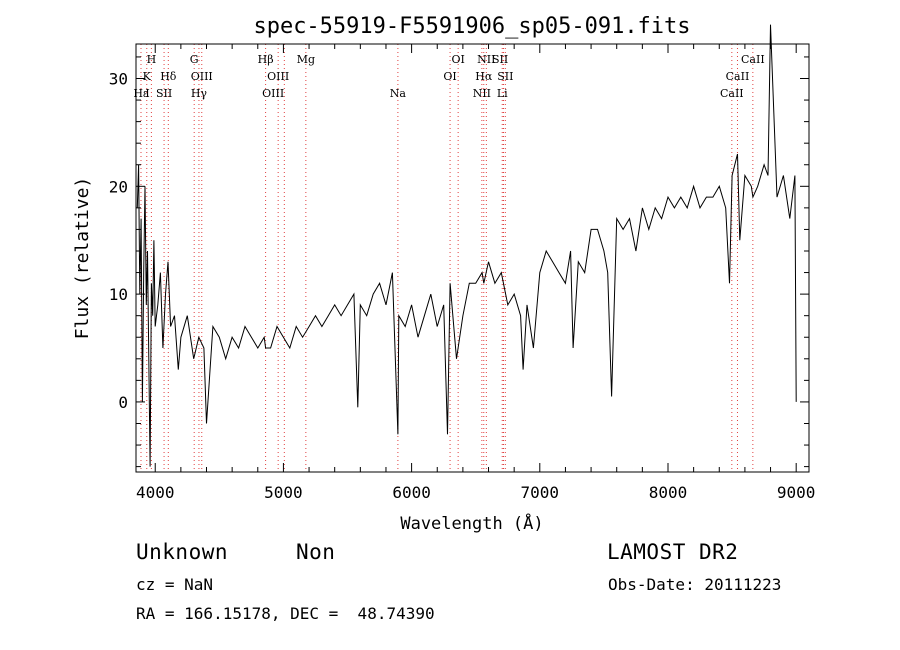 This screenshot has width=900, height=650. I want to click on line-label: Hα, so click(484, 76).